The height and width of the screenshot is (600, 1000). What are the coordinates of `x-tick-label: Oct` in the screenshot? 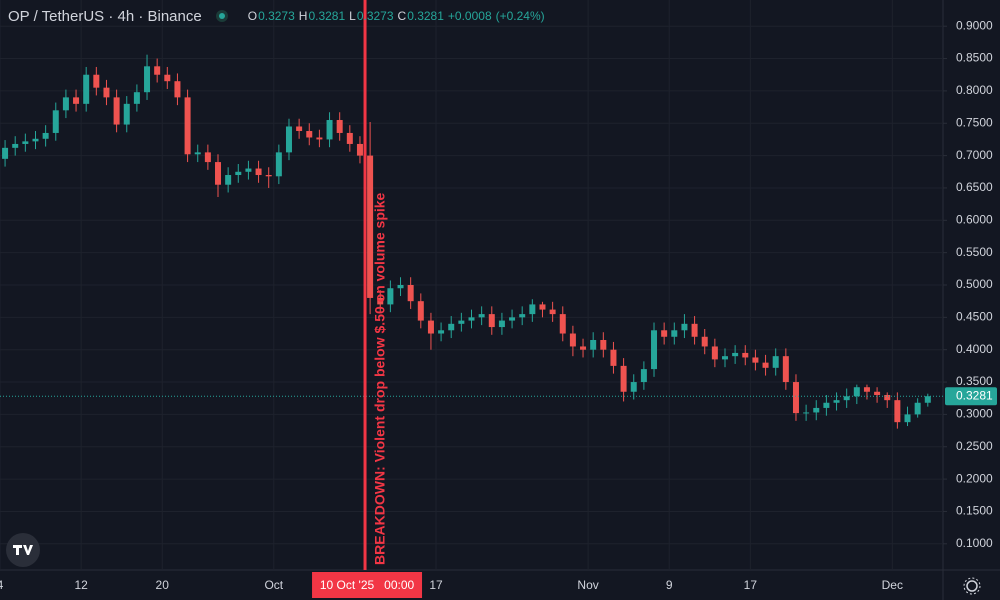 It's located at (273, 585).